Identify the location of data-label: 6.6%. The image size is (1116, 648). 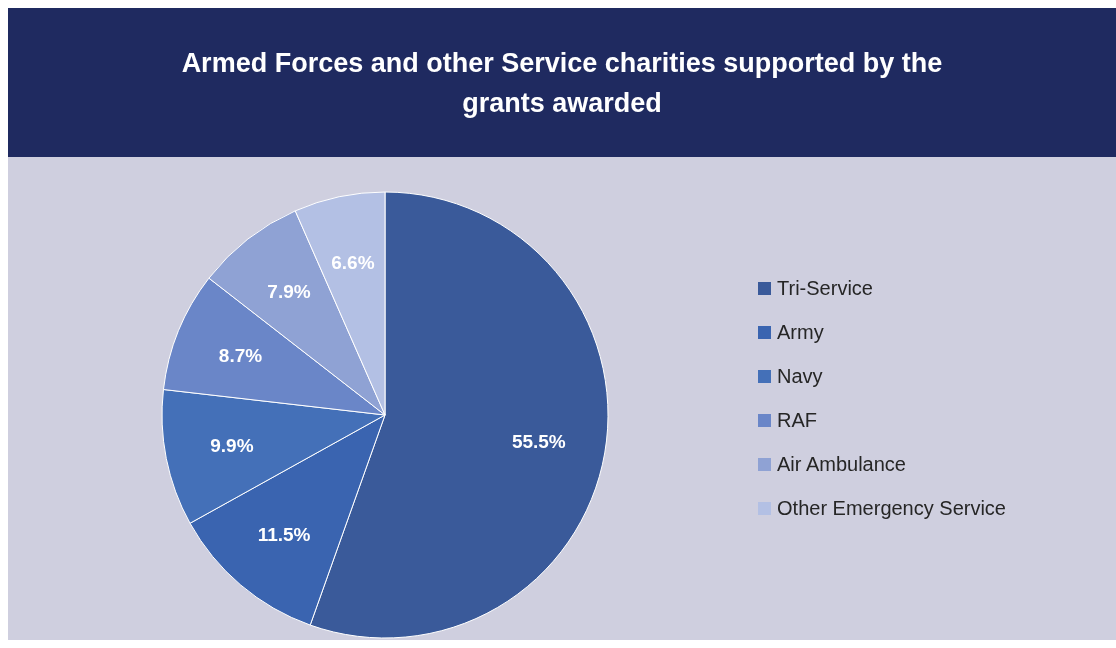
(353, 262).